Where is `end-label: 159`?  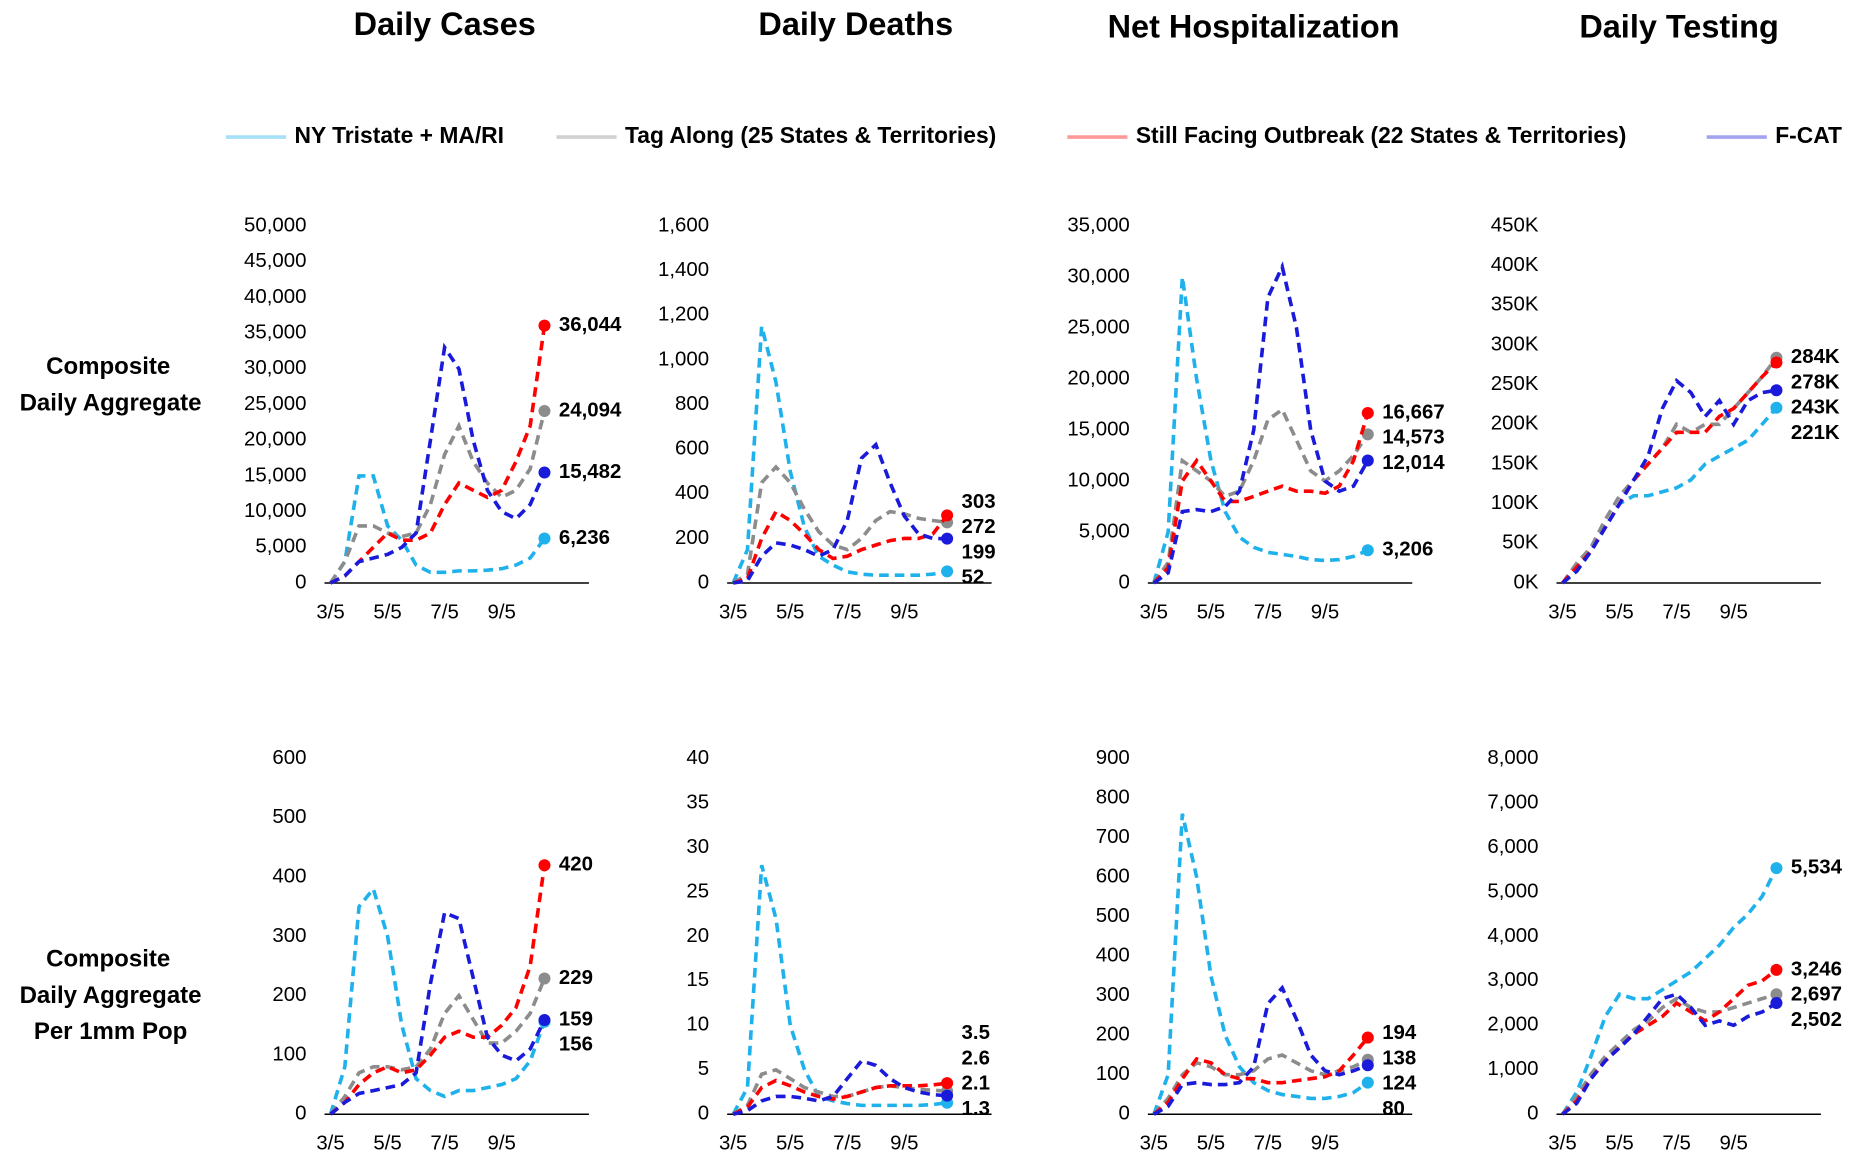
end-label: 159 is located at coordinates (576, 1019).